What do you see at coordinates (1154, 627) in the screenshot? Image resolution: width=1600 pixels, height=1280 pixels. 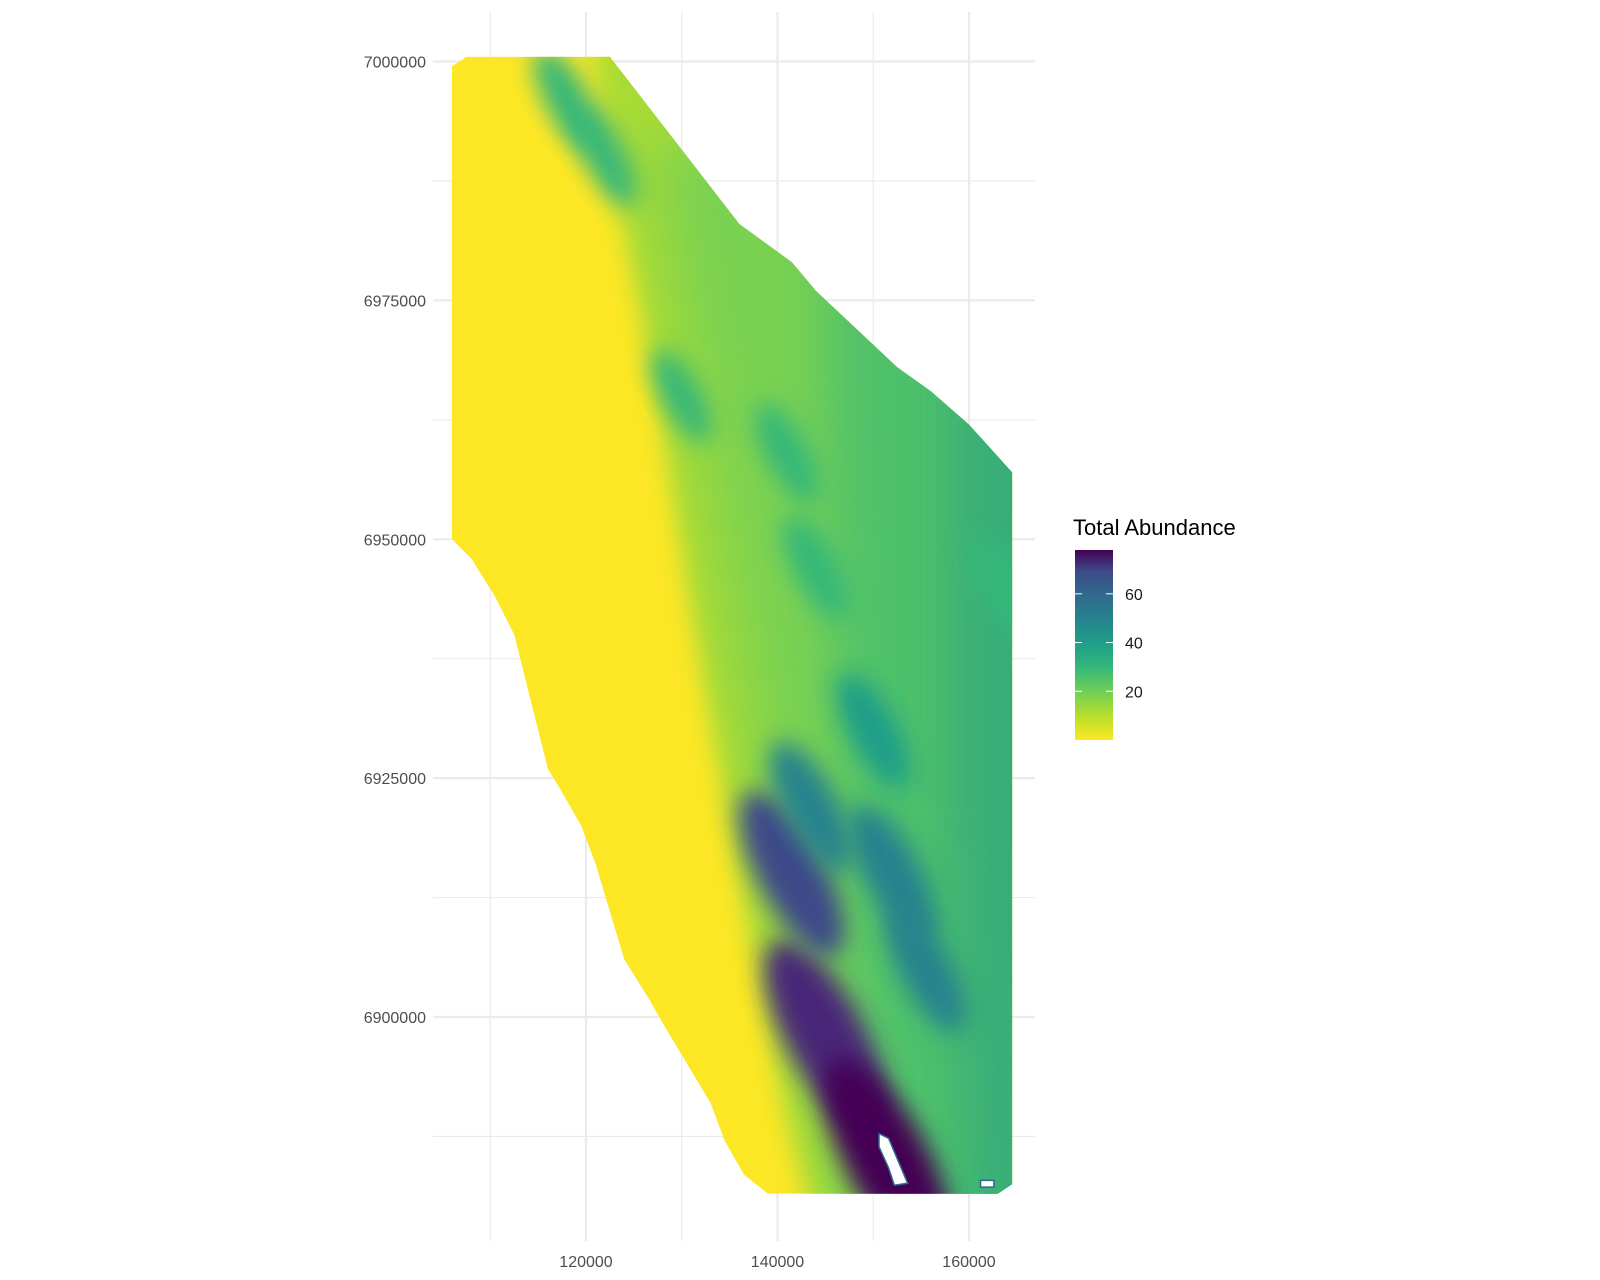 I see `legend: Total Abundance 20 40 60` at bounding box center [1154, 627].